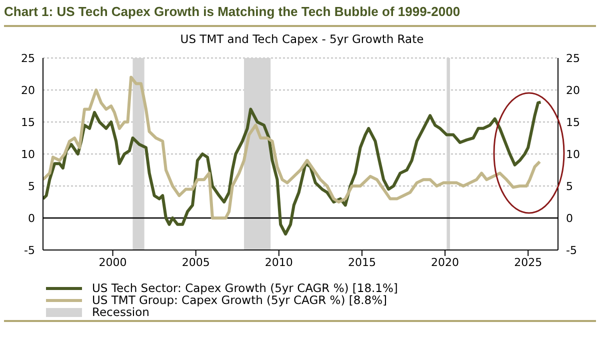  Describe the element at coordinates (362, 262) in the screenshot. I see `x-tick-label: 2015` at that location.